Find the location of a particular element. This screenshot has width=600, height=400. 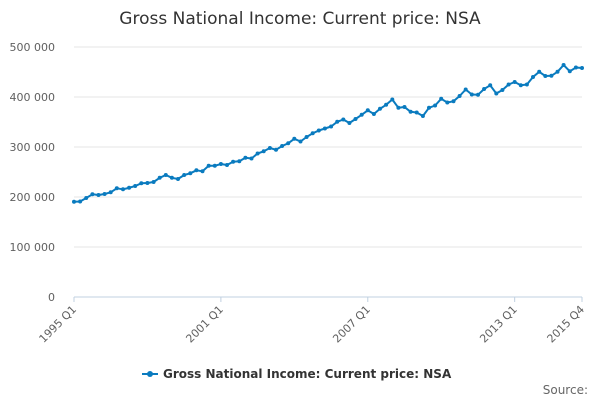

y-tick-label: 400 000 is located at coordinates (33, 97).